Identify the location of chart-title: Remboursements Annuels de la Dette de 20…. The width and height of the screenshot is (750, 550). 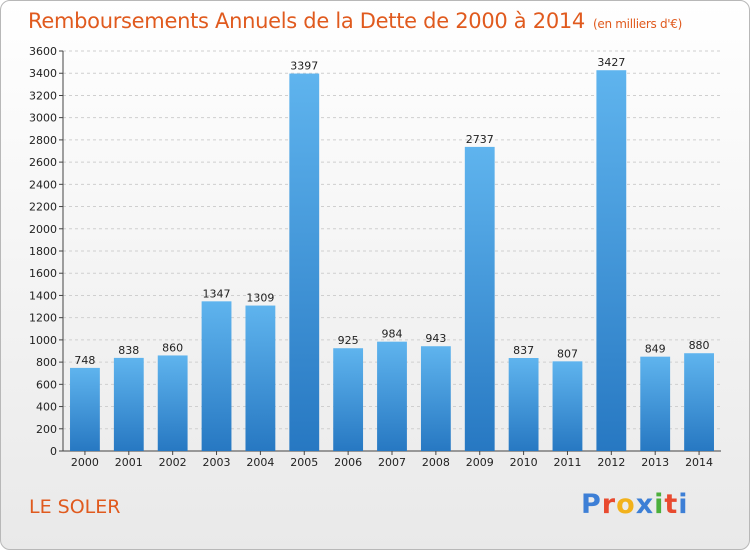
(355, 21).